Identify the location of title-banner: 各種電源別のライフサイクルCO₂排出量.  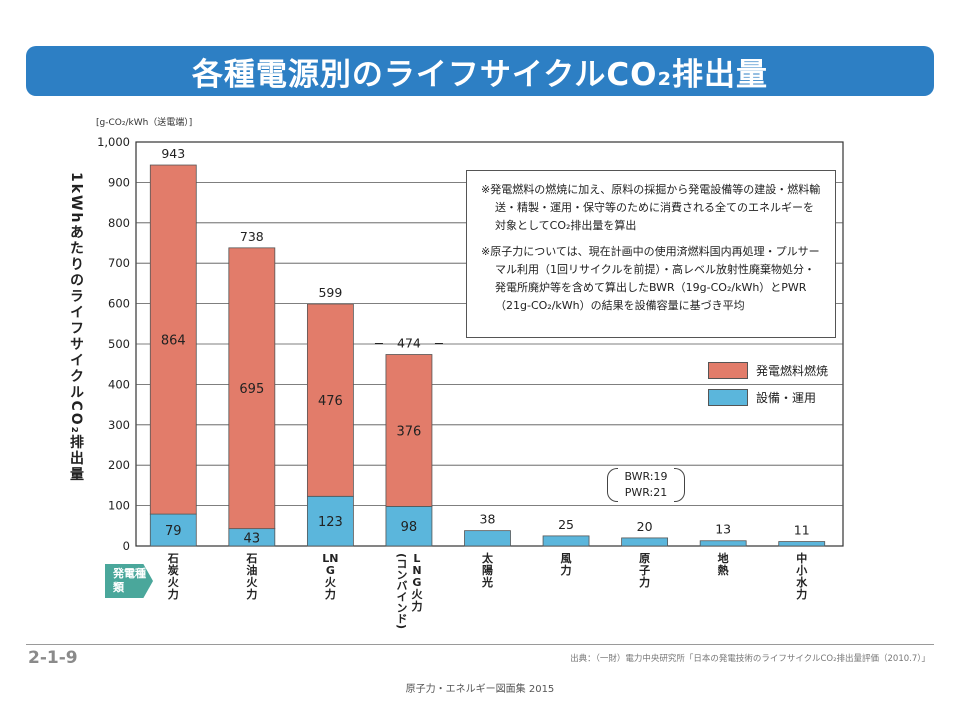
(480, 71).